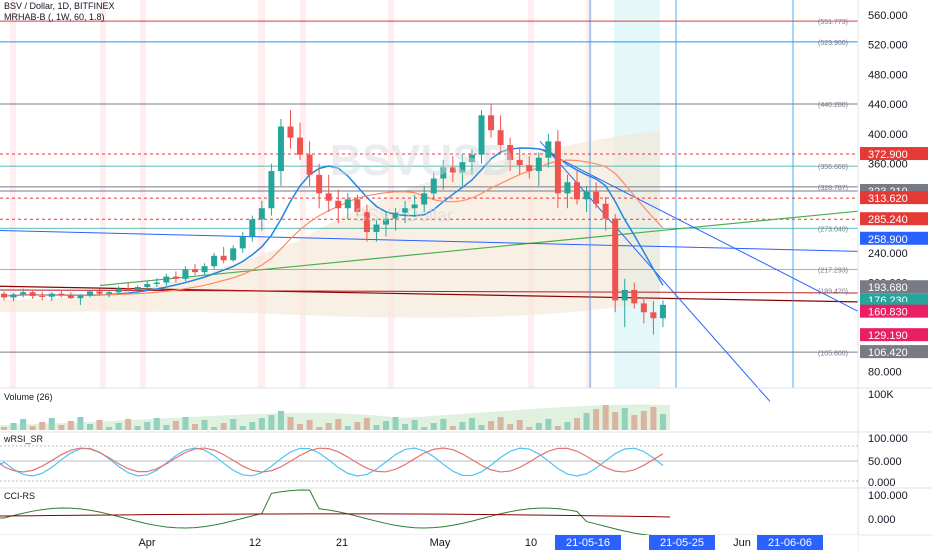 The height and width of the screenshot is (550, 932). Describe the element at coordinates (682, 543) in the screenshot. I see `date-highlight-label: 21-05-25` at that location.